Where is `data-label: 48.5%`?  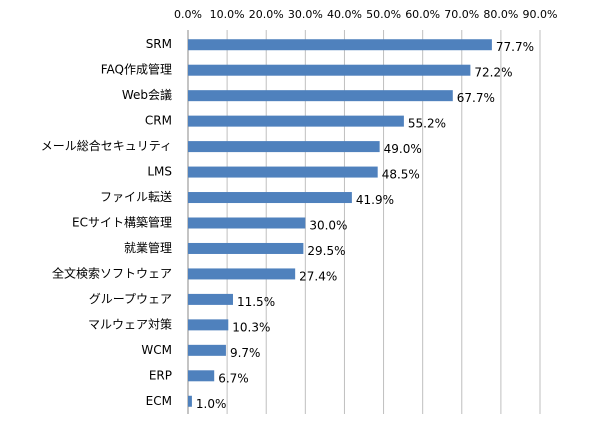
data-label: 48.5% is located at coordinates (401, 175).